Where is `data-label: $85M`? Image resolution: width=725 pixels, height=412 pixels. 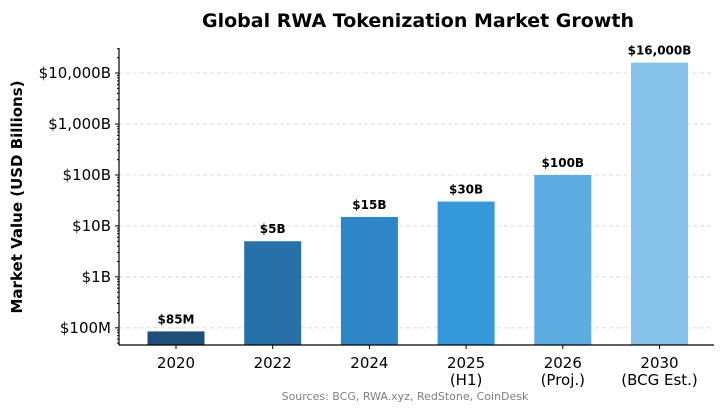 data-label: $85M is located at coordinates (176, 319).